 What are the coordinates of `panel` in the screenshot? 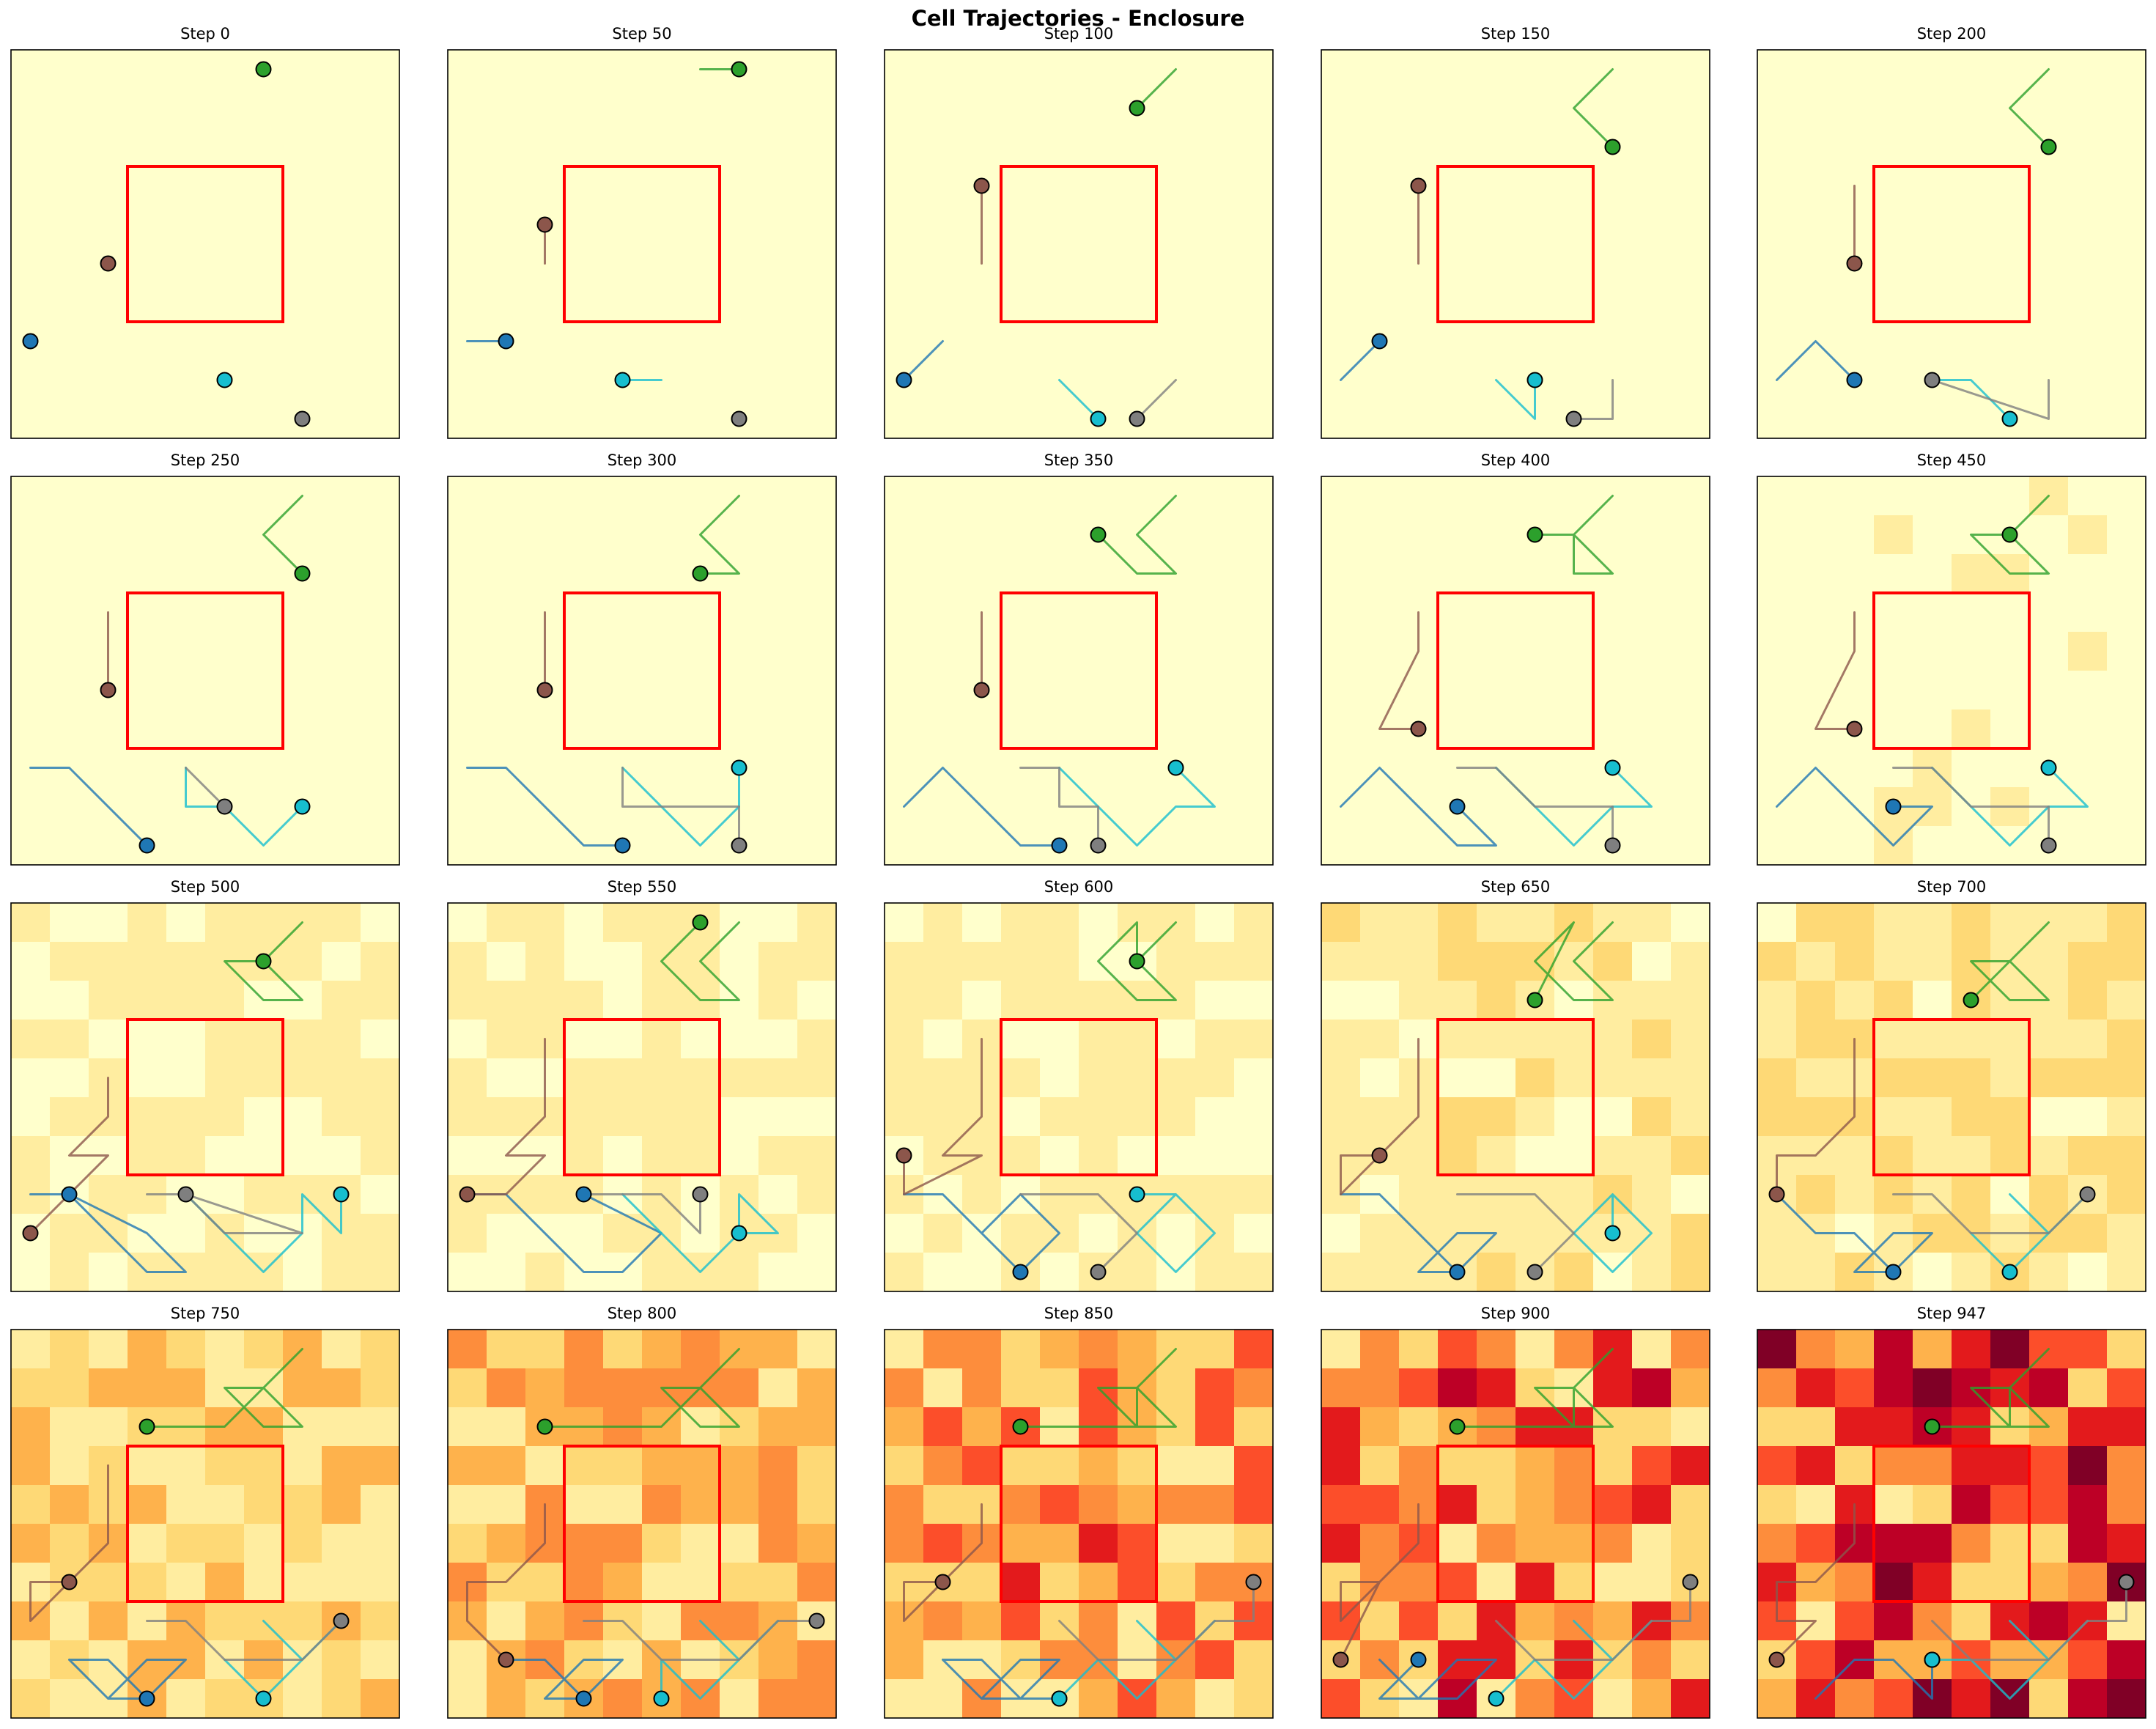 It's located at (1515, 1524).